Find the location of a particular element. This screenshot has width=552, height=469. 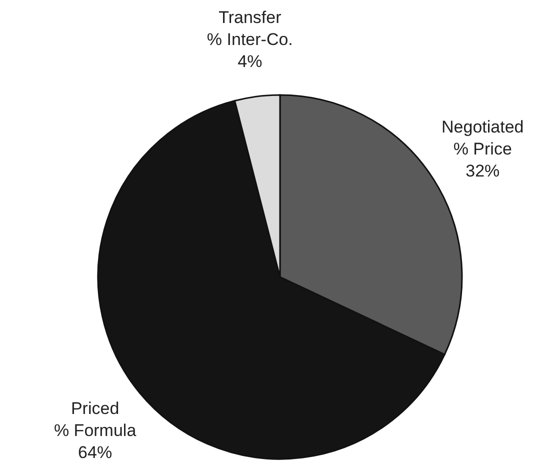

data-label: 4% is located at coordinates (250, 60).